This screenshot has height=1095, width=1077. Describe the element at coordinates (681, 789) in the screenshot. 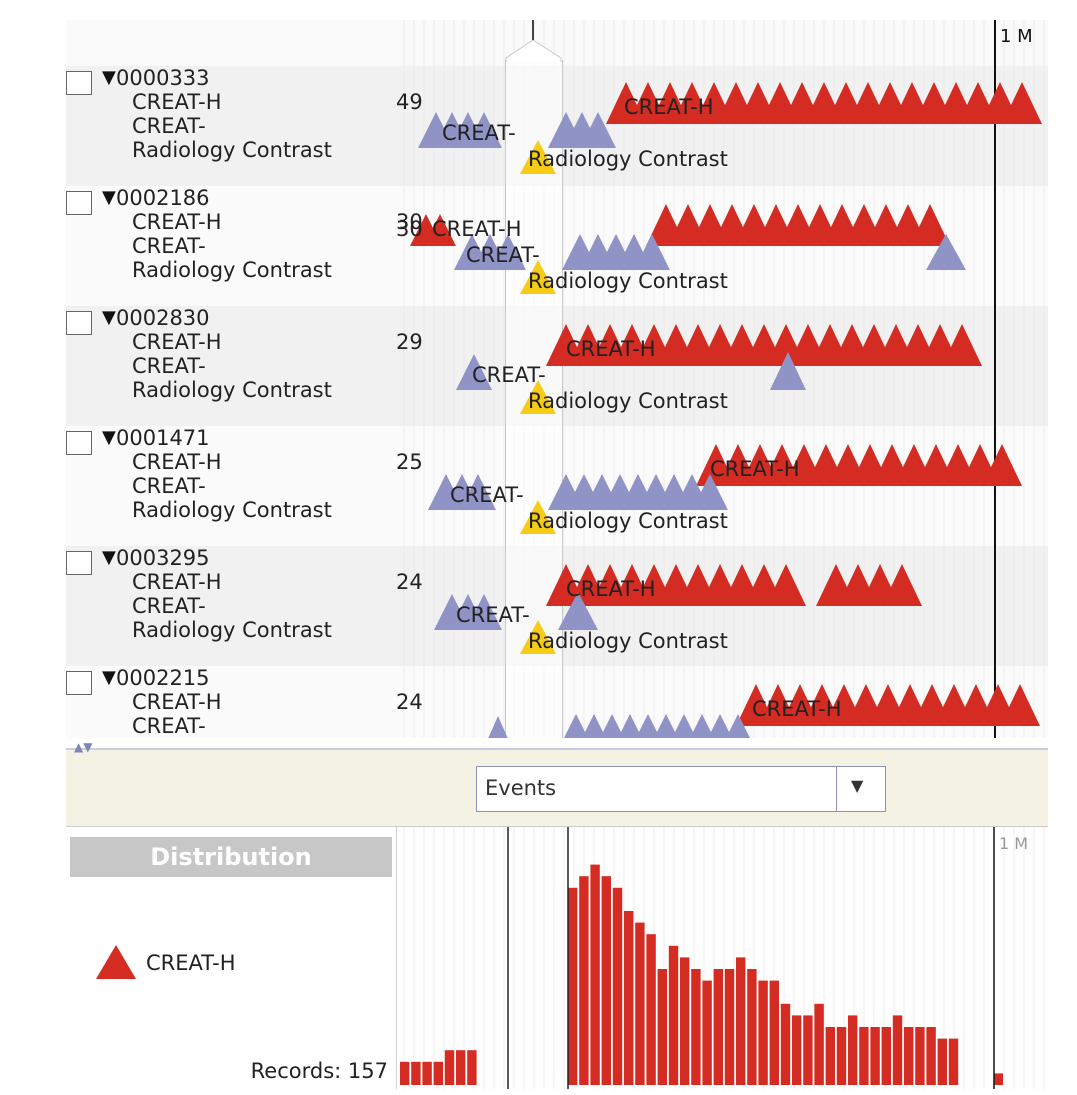

I see `events-dropdown: Events ▼` at that location.